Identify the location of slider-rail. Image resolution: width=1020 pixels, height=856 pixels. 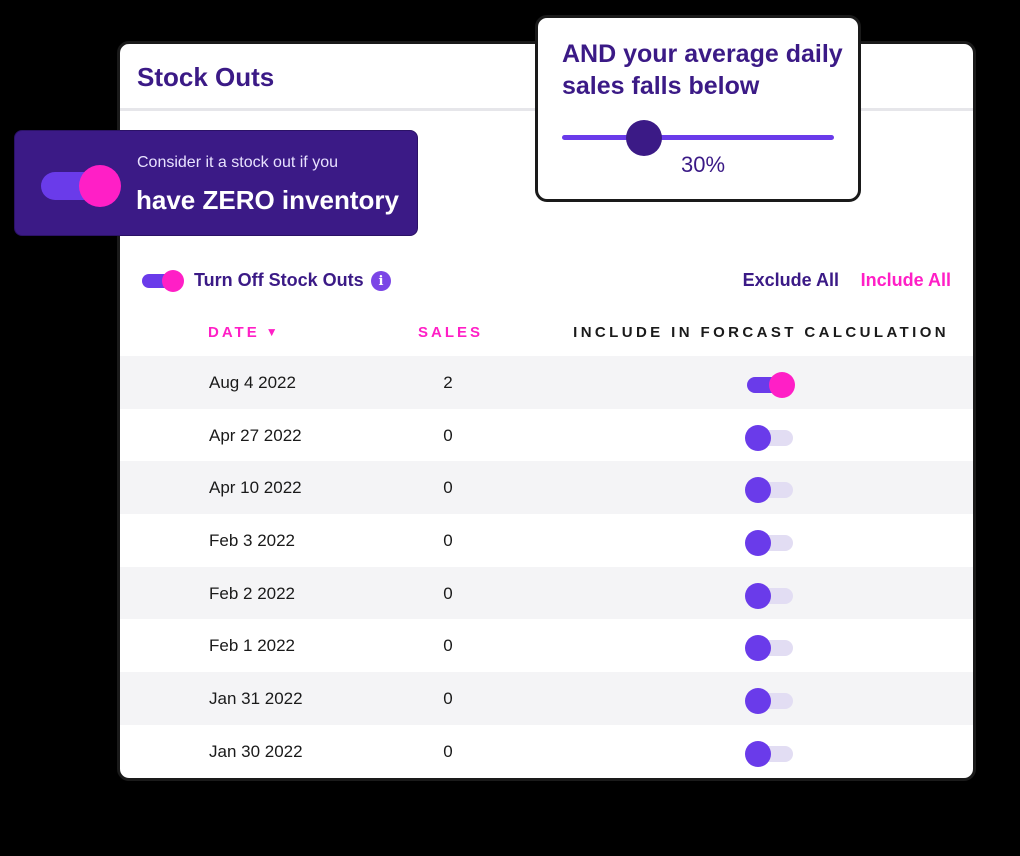
(698, 137).